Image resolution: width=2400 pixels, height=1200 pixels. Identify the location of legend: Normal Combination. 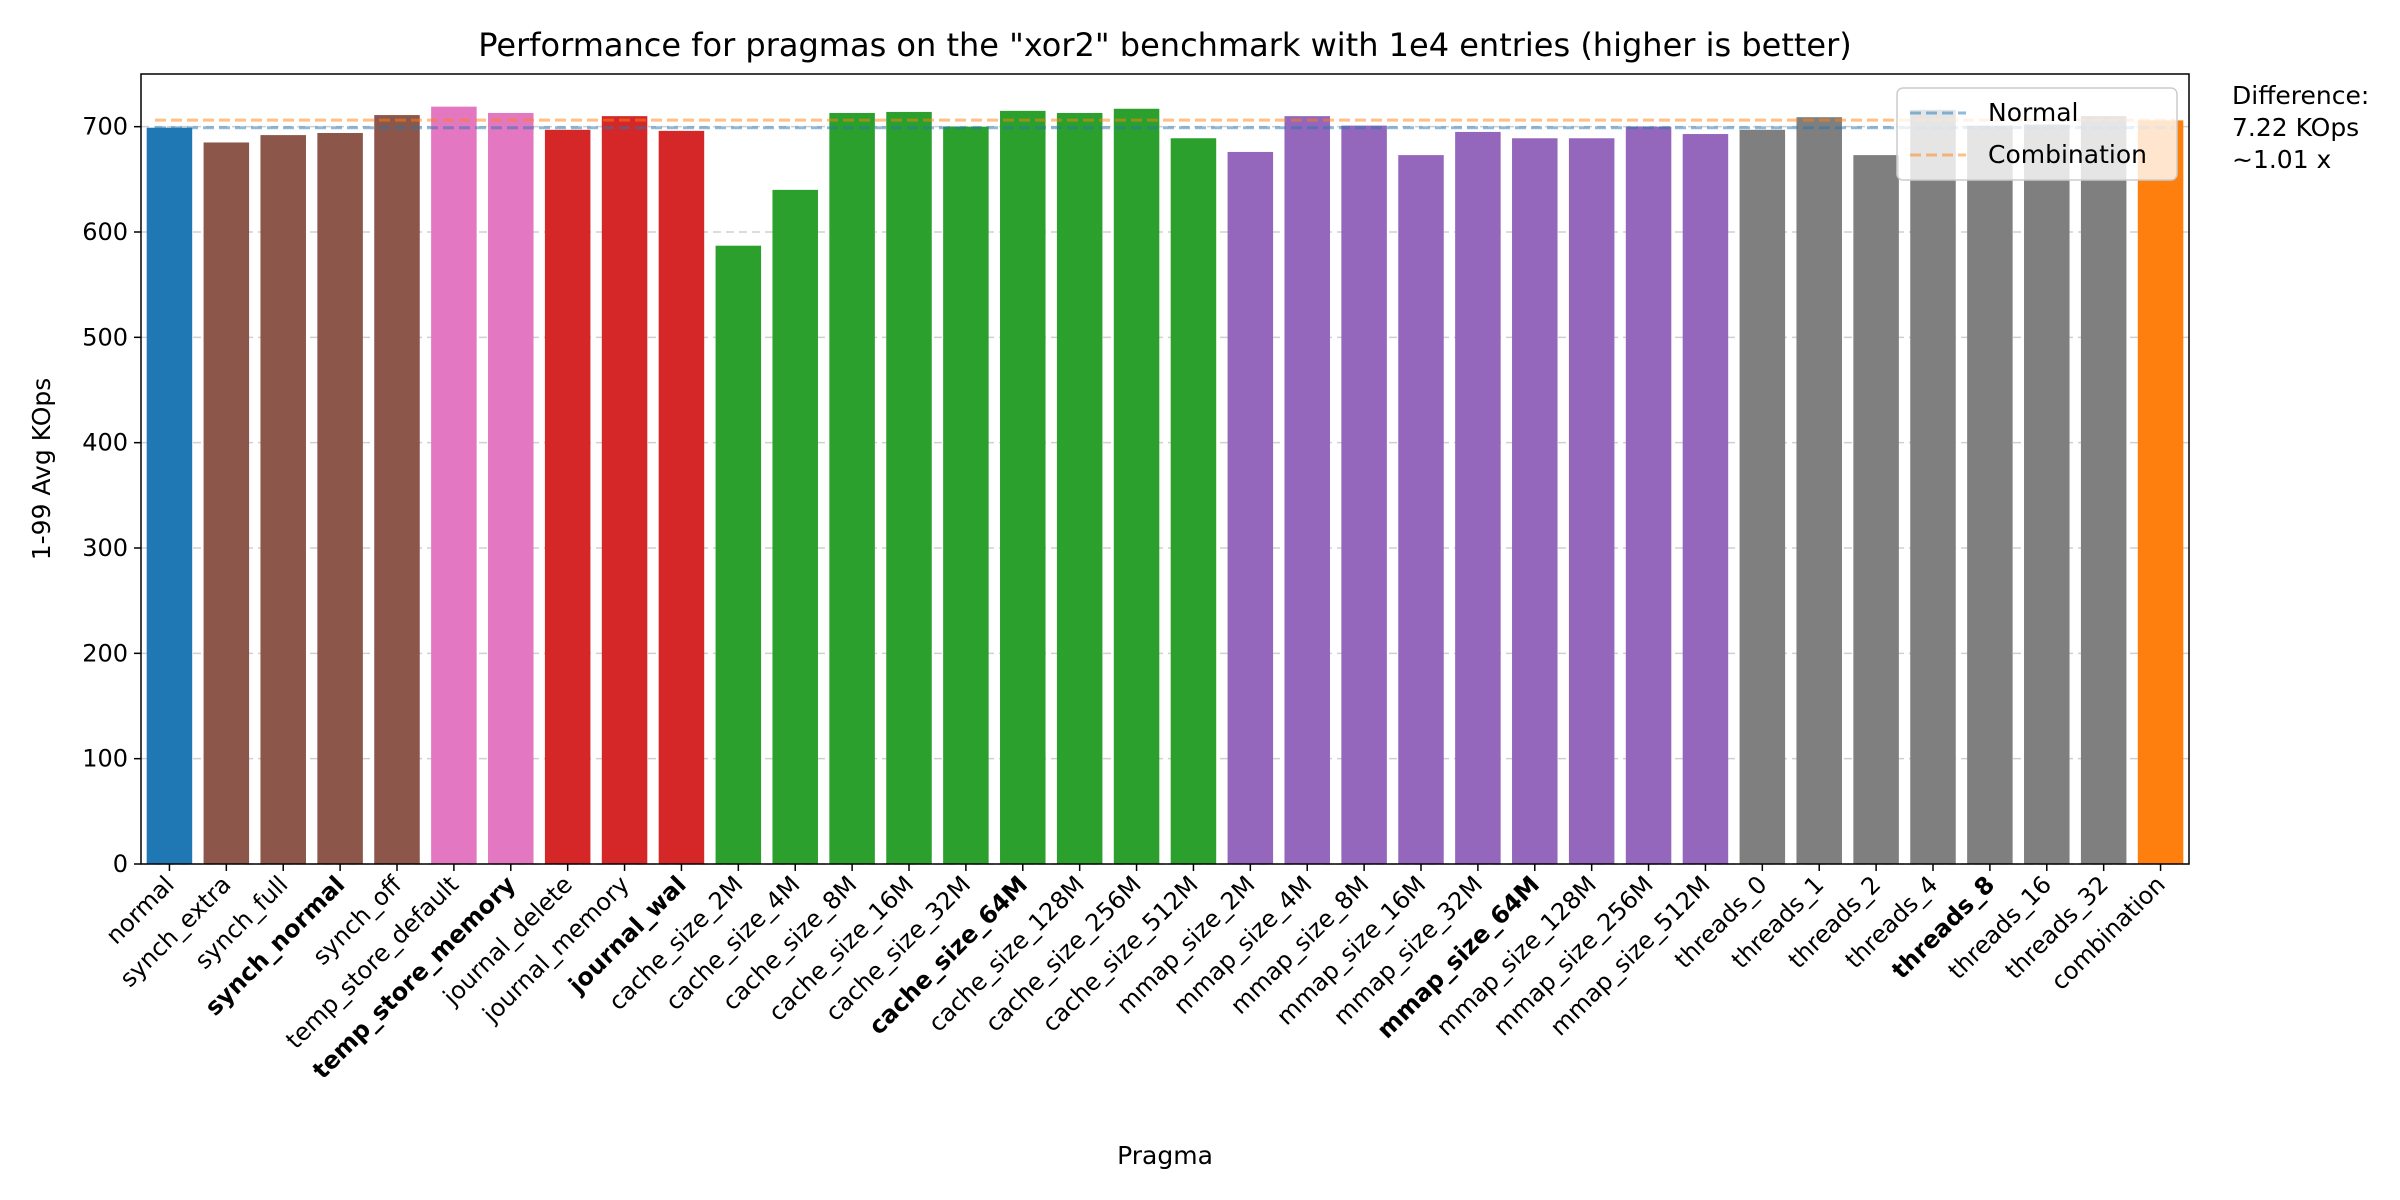
(2037, 134).